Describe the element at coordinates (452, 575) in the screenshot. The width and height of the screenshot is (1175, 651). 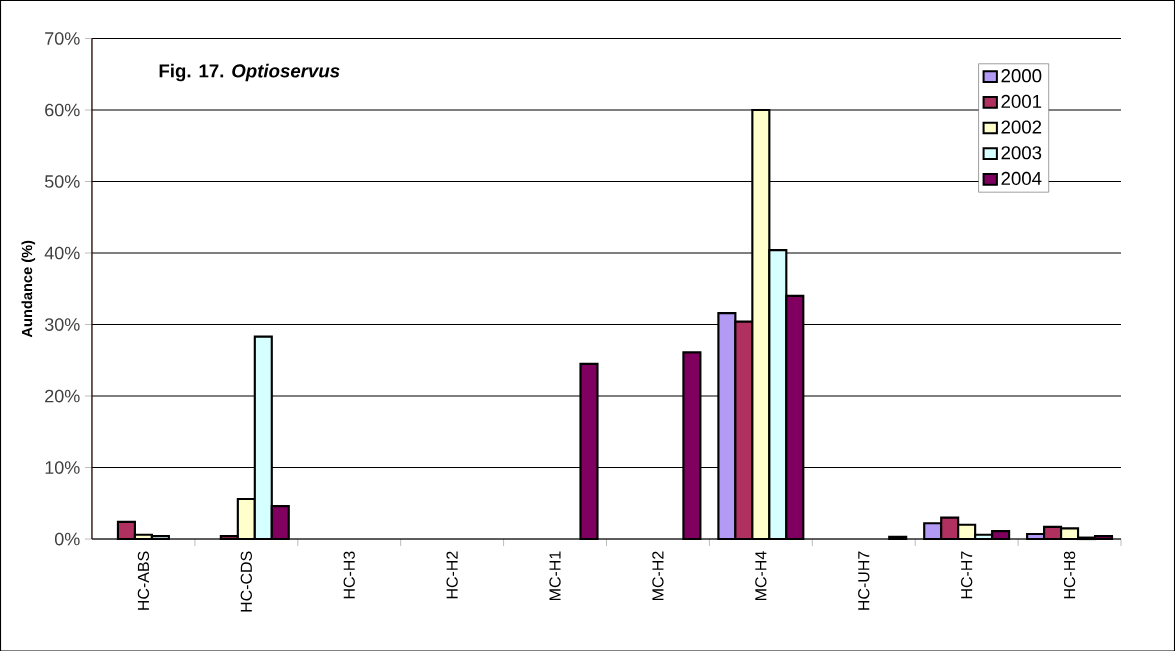
I see `x-tick-label: HC-H2` at that location.